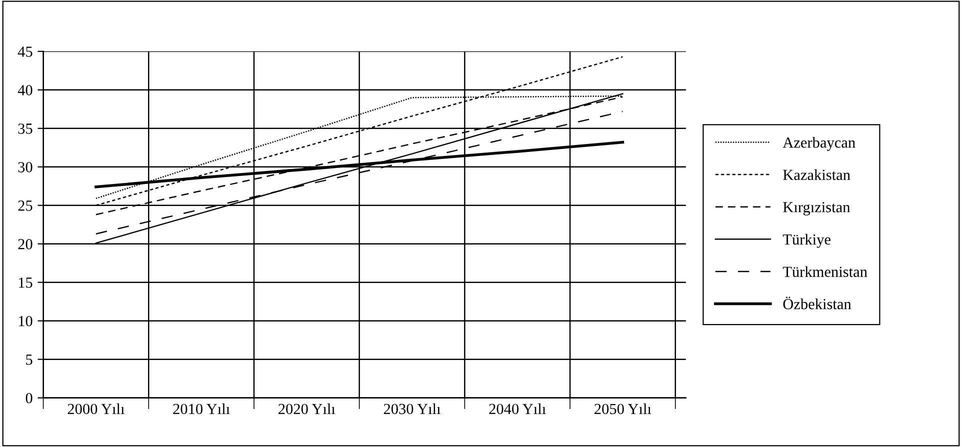 Image resolution: width=962 pixels, height=447 pixels. What do you see at coordinates (517, 408) in the screenshot?
I see `x-tick-label: 2040 Yılı` at bounding box center [517, 408].